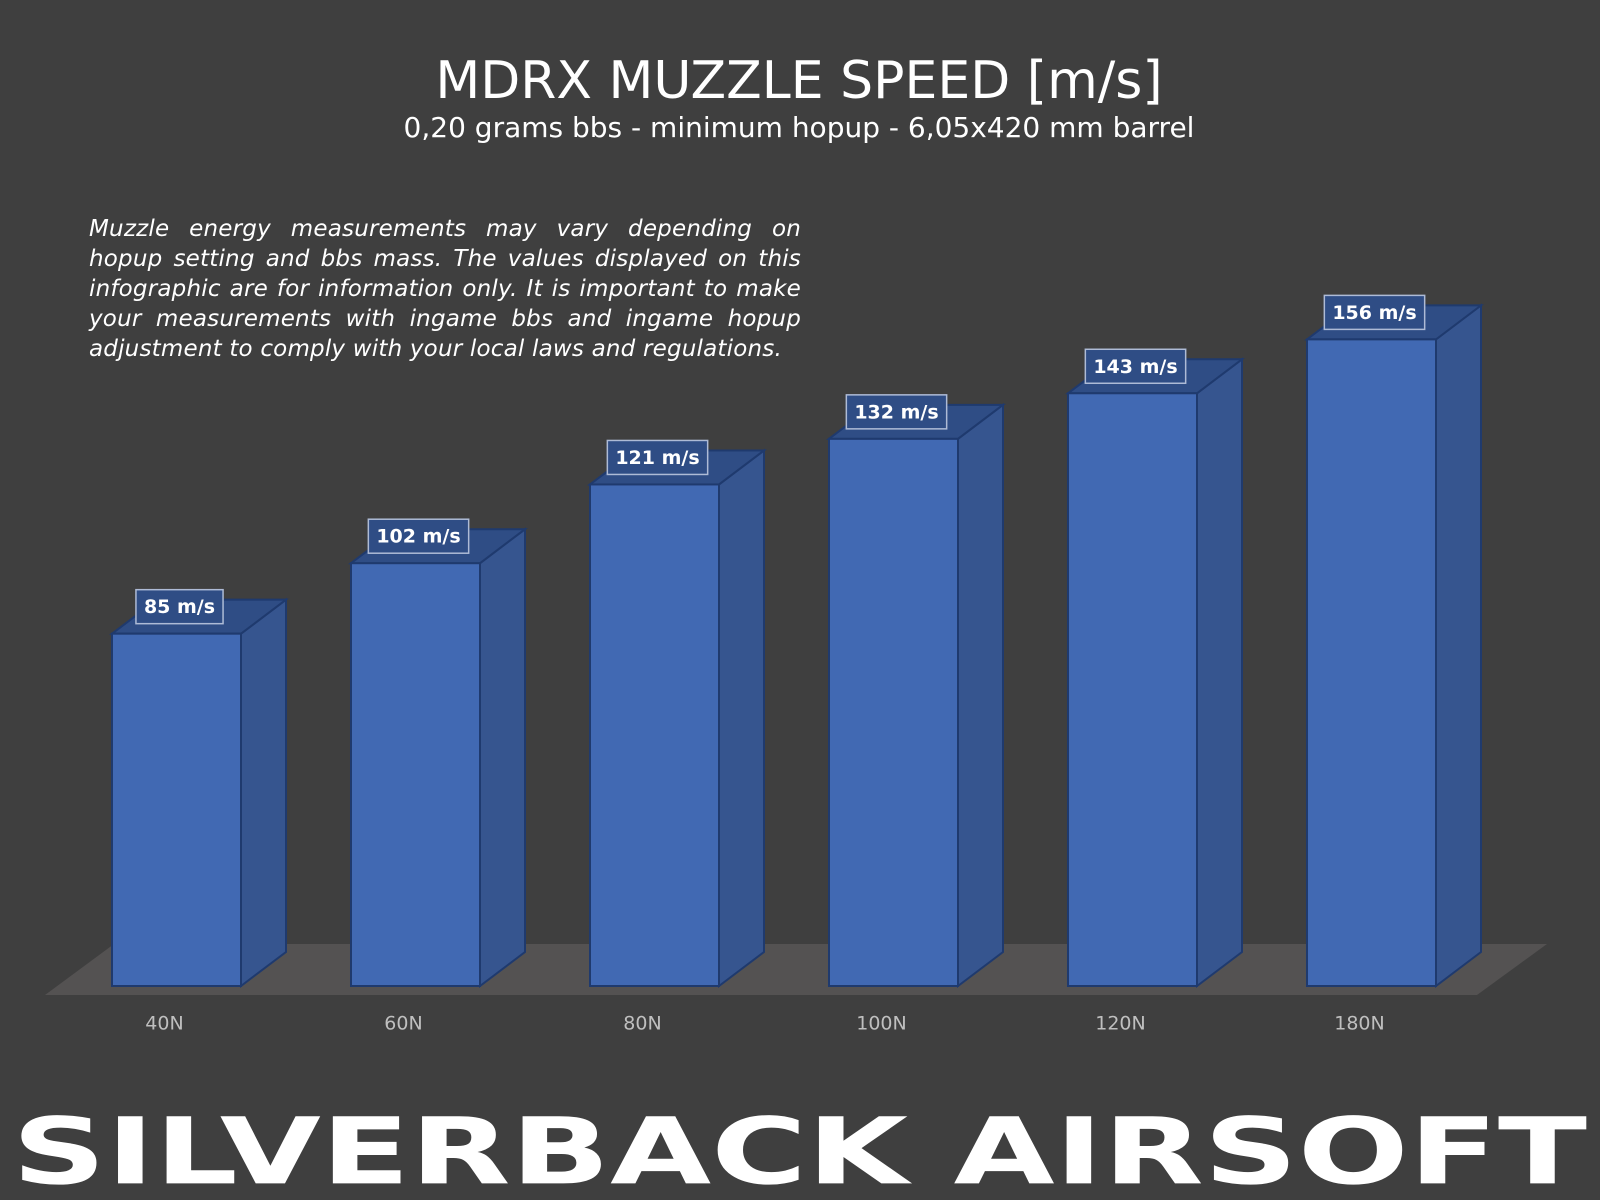 The width and height of the screenshot is (1600, 1200). Describe the element at coordinates (1359, 1024) in the screenshot. I see `x-tick-label: 180N` at that location.